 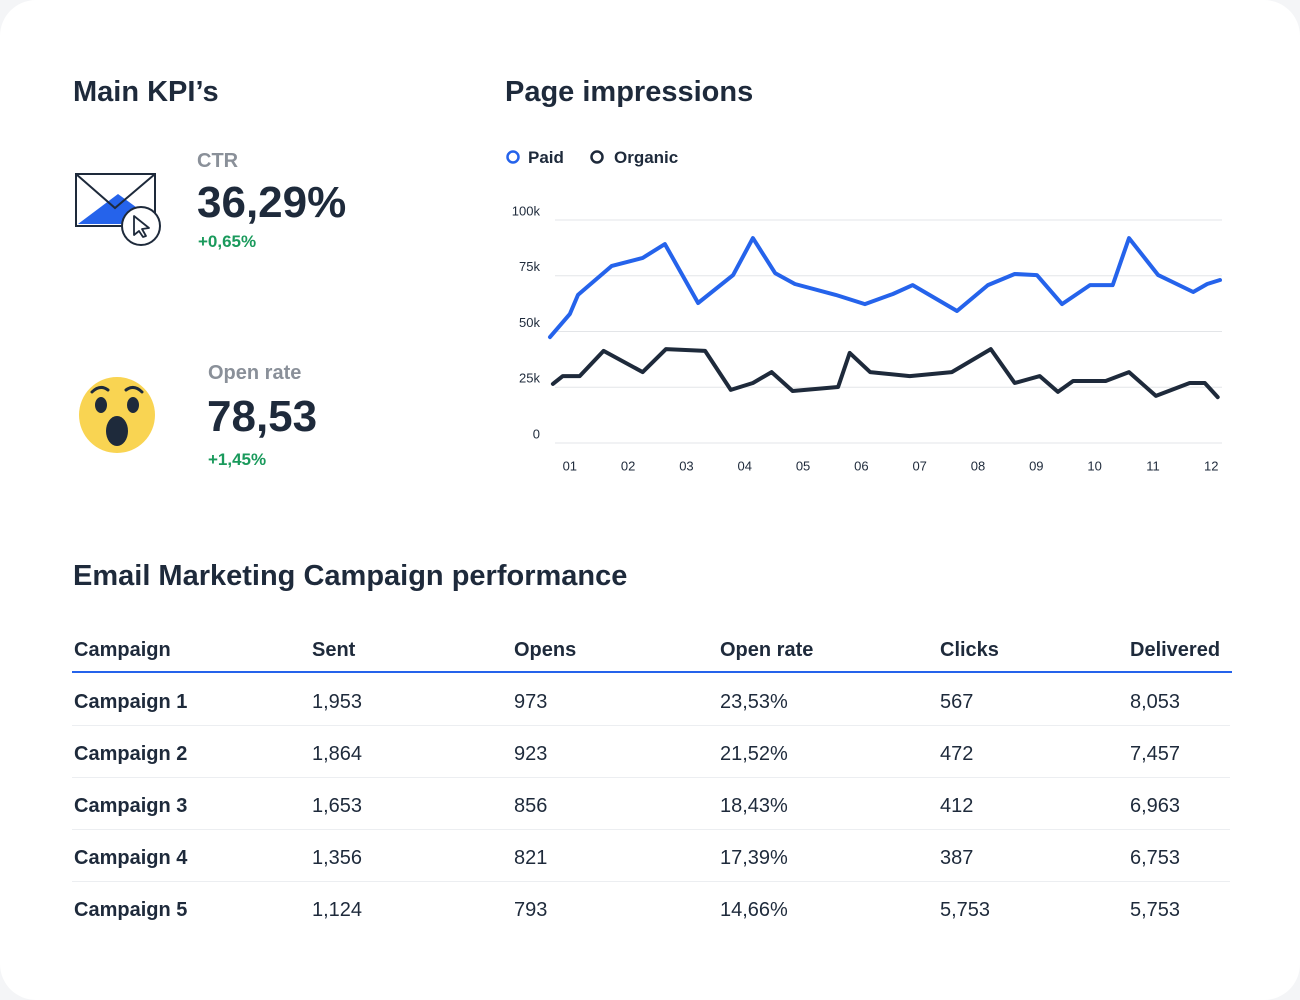 I want to click on table-cell: Campaign 5, so click(x=131, y=910).